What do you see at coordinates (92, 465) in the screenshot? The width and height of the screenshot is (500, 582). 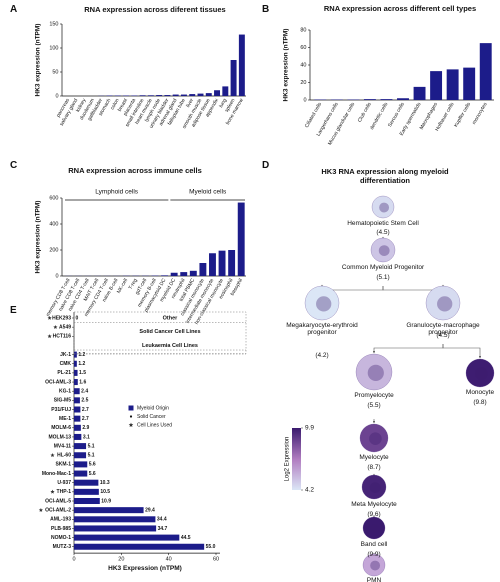 I see `value-label: 5.6` at bounding box center [92, 465].